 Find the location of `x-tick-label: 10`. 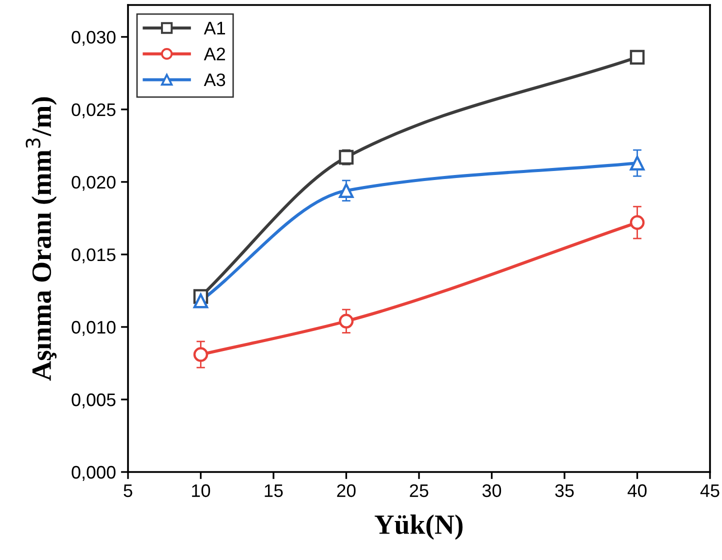

x-tick-label: 10 is located at coordinates (201, 491).